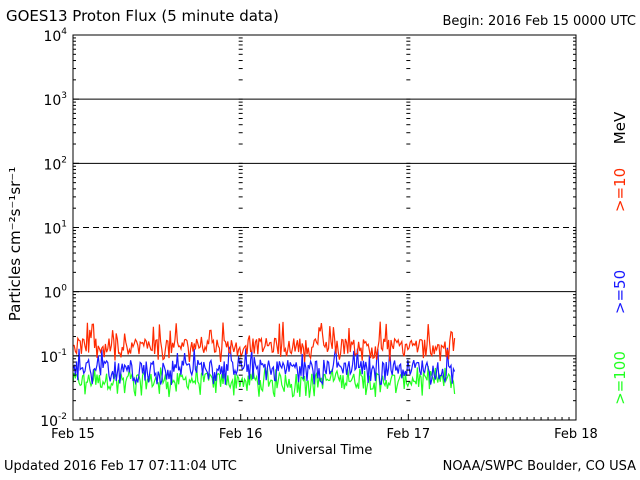  What do you see at coordinates (620, 127) in the screenshot?
I see `legend-unit: MeV` at bounding box center [620, 127].